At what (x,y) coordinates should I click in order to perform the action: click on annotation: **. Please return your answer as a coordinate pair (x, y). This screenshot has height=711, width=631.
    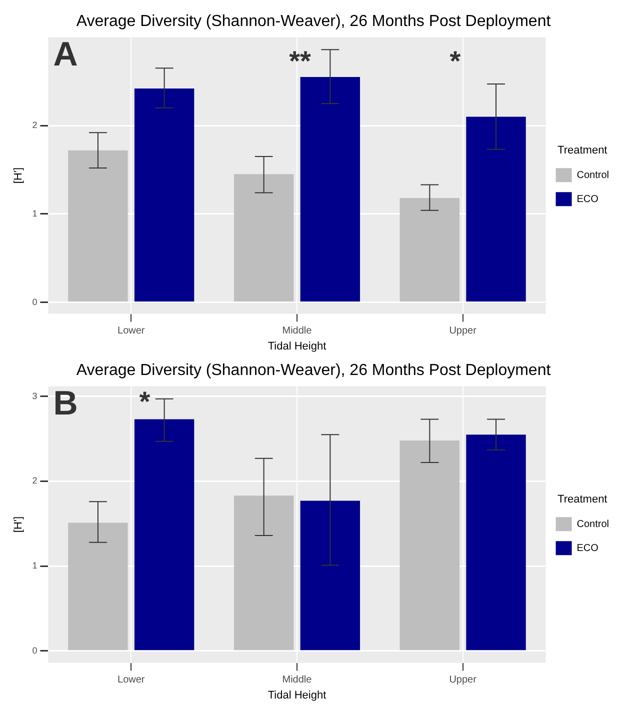
    Looking at the image, I should click on (300, 60).